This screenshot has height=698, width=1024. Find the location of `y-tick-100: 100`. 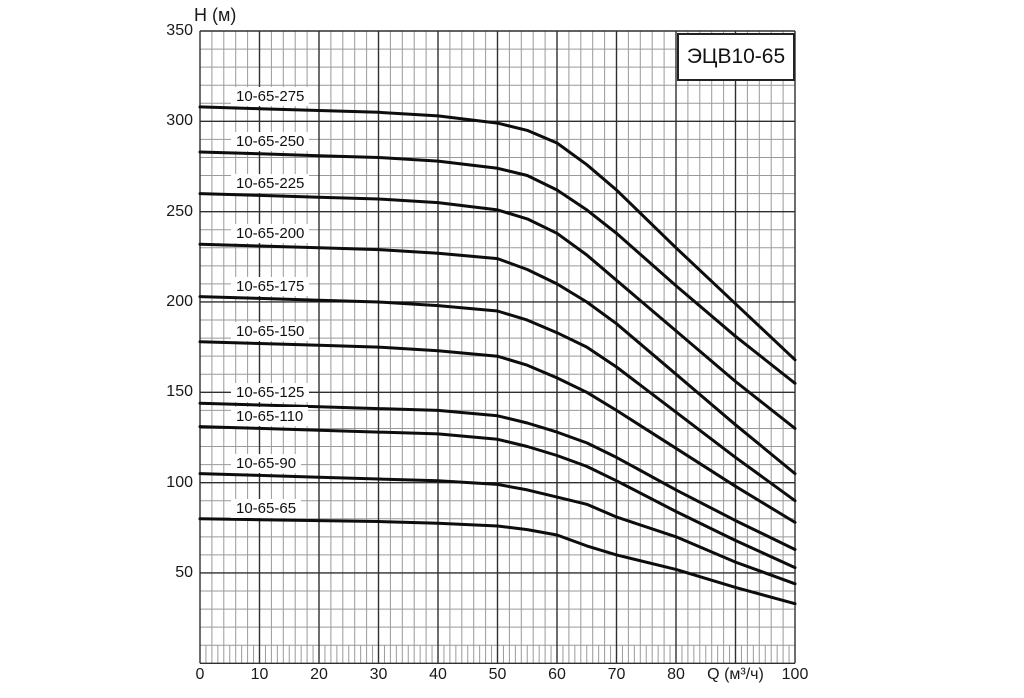

y-tick-100: 100 is located at coordinates (179, 482).